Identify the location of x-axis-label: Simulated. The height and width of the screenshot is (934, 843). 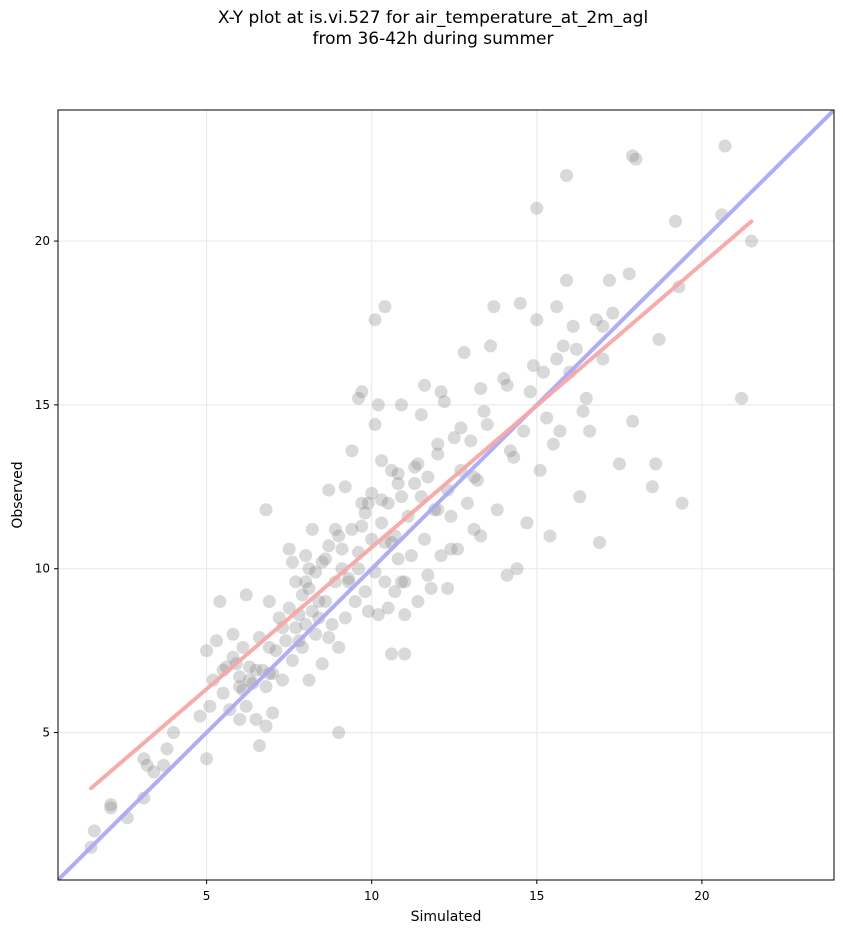
(446, 917).